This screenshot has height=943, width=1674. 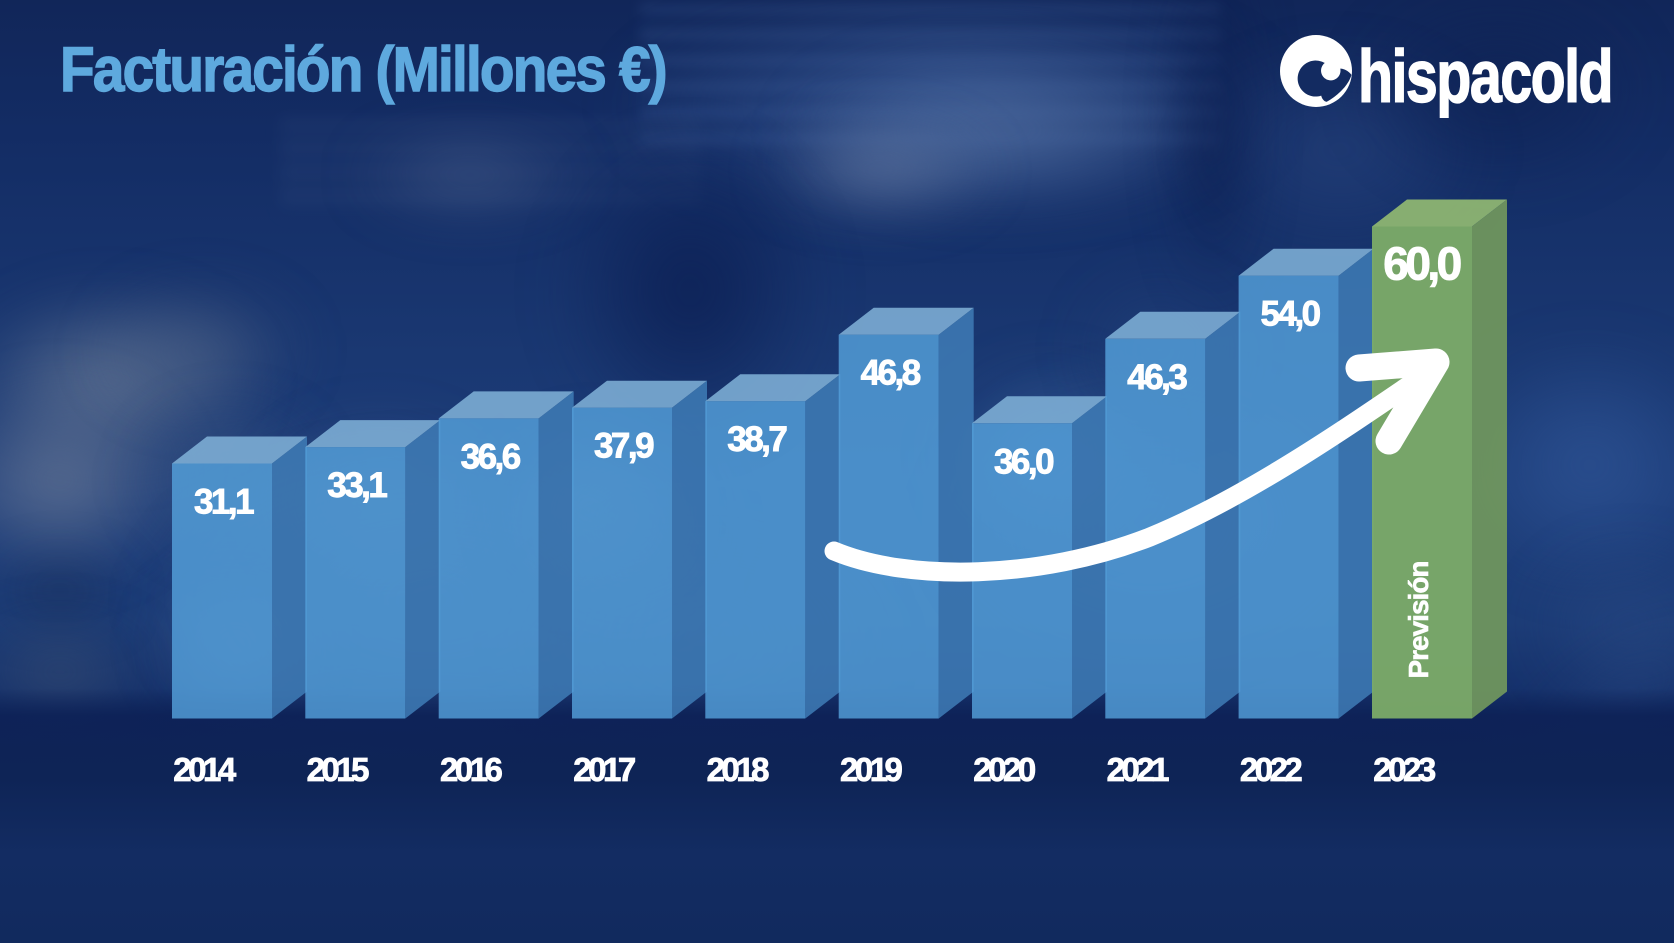 I want to click on svg-text: 60,0, so click(x=1421, y=264).